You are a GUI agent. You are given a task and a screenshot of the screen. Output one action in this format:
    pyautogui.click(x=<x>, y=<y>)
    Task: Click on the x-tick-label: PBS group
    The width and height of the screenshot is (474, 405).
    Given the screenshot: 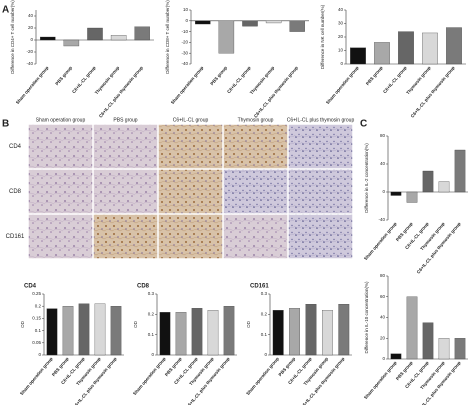 What is the action you would take?
    pyautogui.click(x=218, y=75)
    